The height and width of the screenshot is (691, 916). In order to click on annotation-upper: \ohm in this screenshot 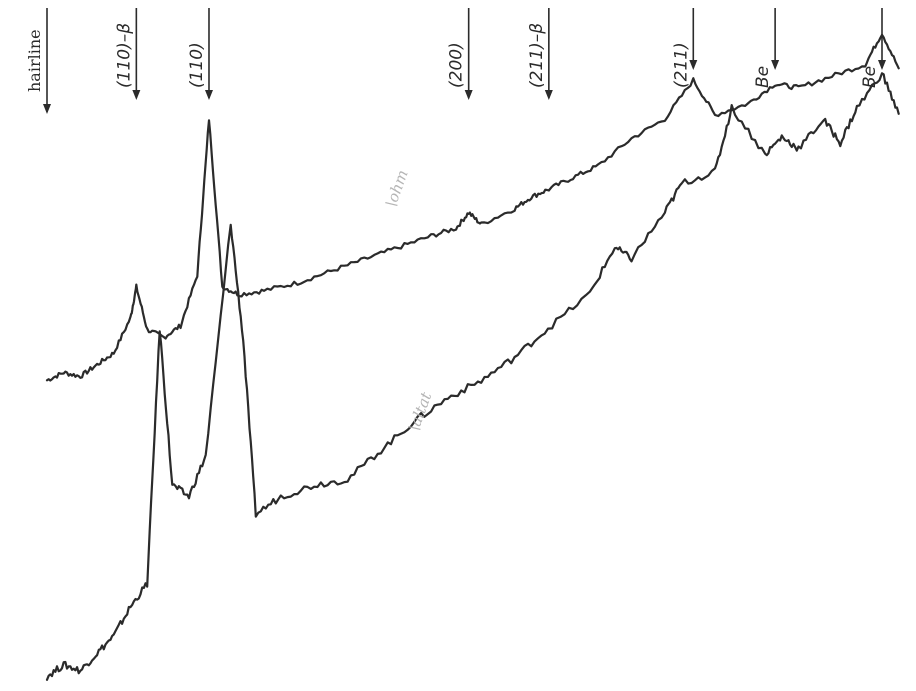, I will do `click(397, 189)`.